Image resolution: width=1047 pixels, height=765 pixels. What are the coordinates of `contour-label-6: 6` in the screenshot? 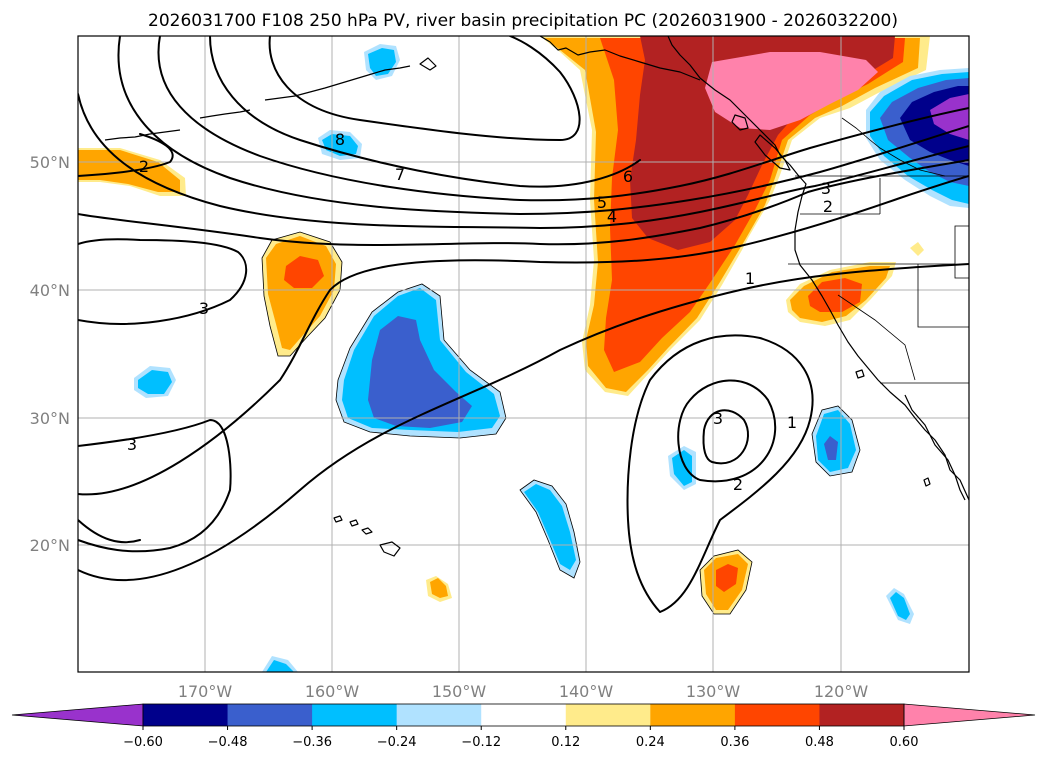 It's located at (628, 176).